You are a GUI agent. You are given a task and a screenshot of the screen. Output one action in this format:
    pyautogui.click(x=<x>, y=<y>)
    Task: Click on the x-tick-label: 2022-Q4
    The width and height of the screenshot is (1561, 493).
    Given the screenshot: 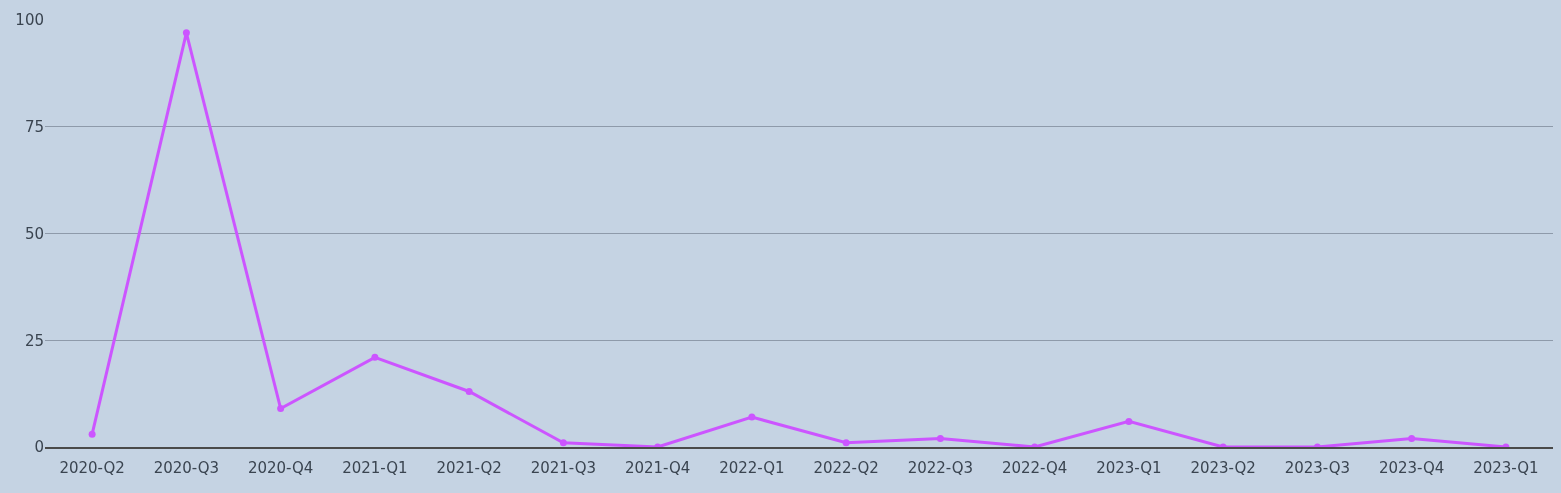 What is the action you would take?
    pyautogui.click(x=1034, y=468)
    